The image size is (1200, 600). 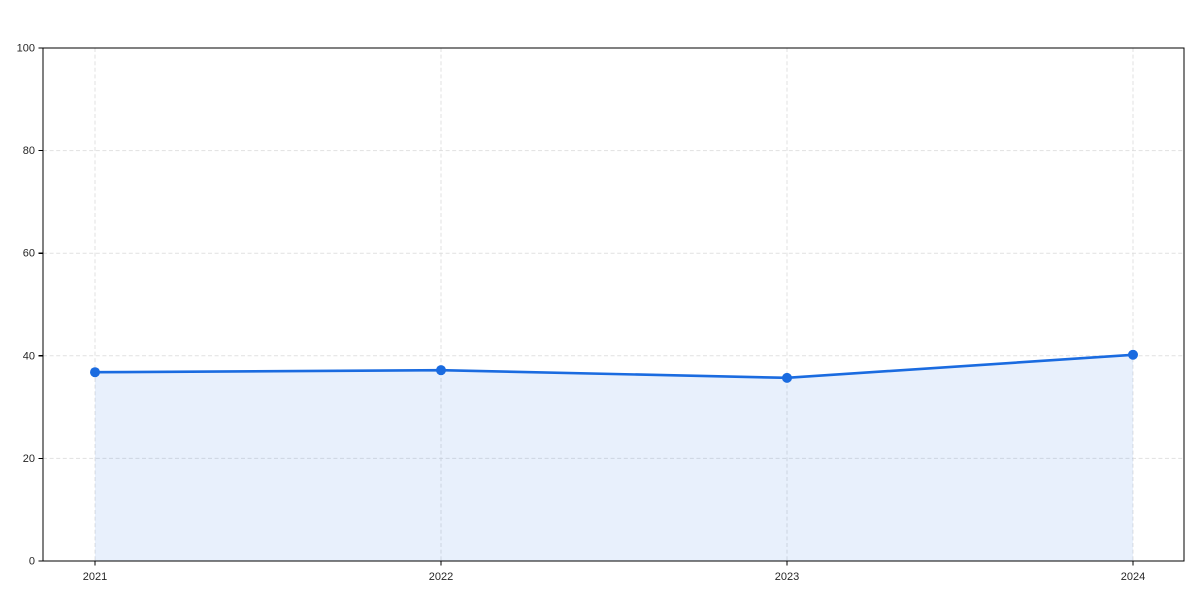 What do you see at coordinates (1133, 577) in the screenshot?
I see `x-tick-label: 2024` at bounding box center [1133, 577].